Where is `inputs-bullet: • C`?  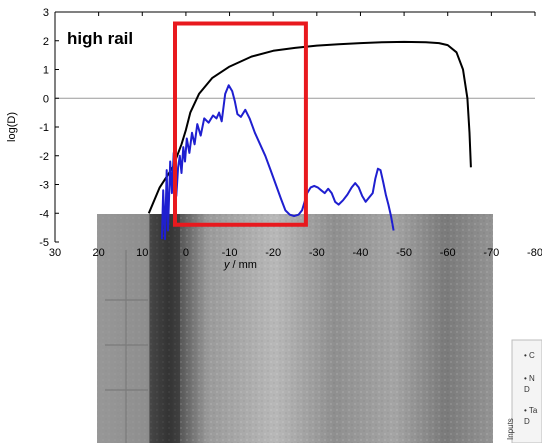
inputs-bullet: • C is located at coordinates (529, 355).